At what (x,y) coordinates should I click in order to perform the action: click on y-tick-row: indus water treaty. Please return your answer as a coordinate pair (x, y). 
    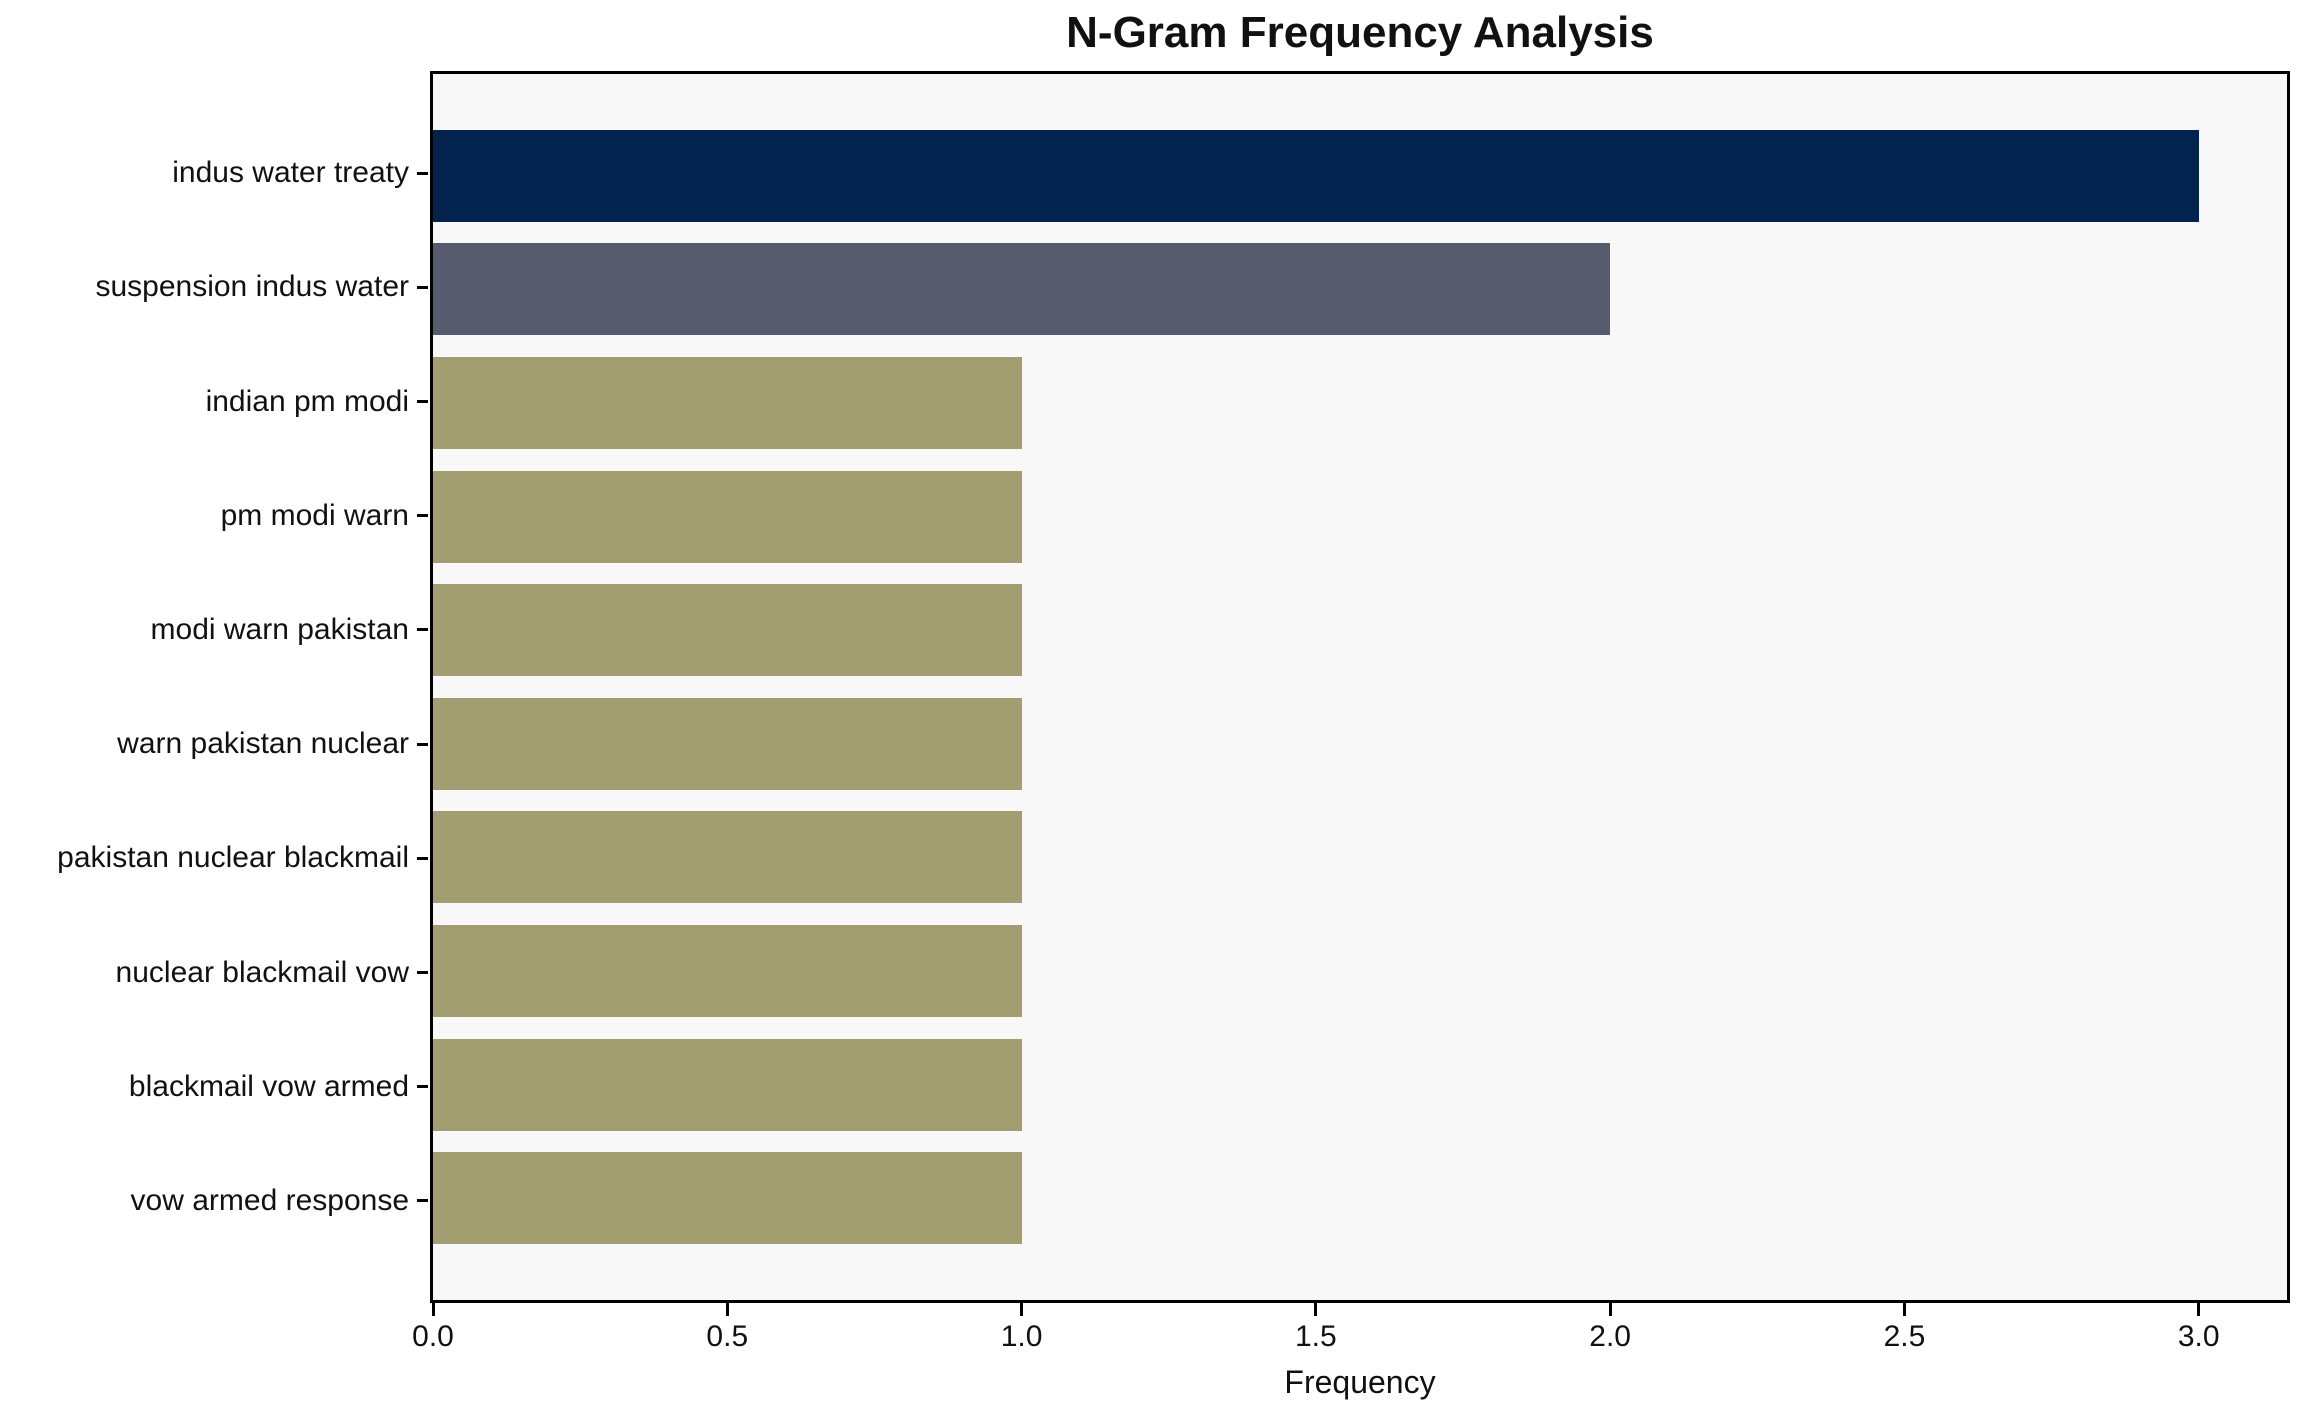
    Looking at the image, I should click on (214, 173).